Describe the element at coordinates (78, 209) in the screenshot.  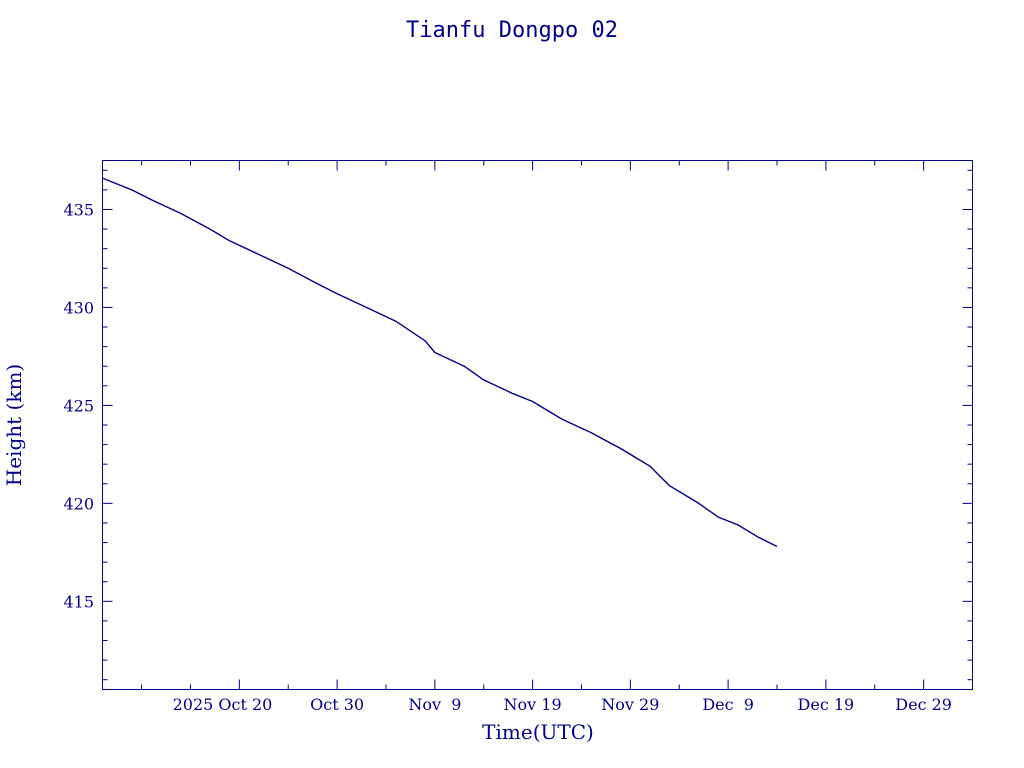
I see `y-tick-label: 435` at that location.